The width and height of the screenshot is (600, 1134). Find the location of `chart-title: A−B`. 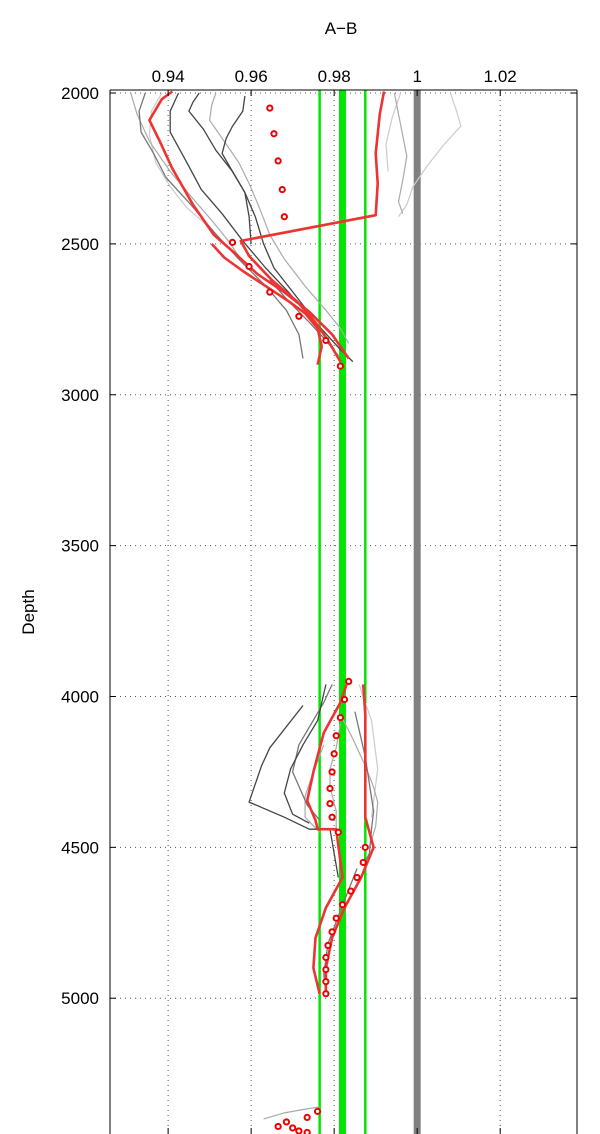

chart-title: A−B is located at coordinates (341, 28).